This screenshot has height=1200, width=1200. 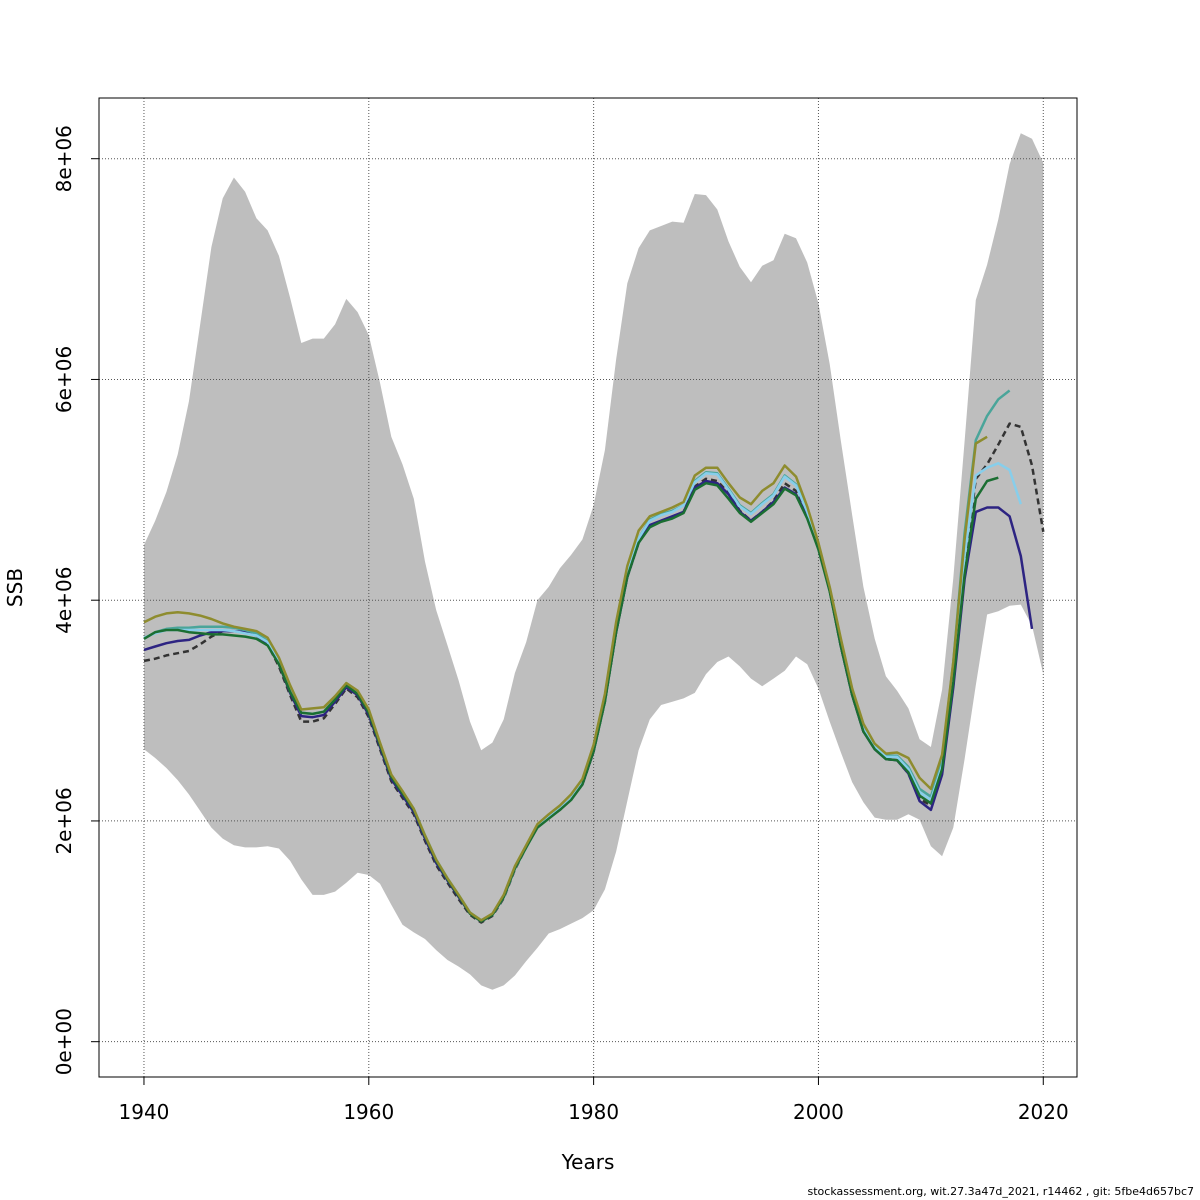 I want to click on x-axis: 1940 1960 1980 2000 2020, so click(x=594, y=1100).